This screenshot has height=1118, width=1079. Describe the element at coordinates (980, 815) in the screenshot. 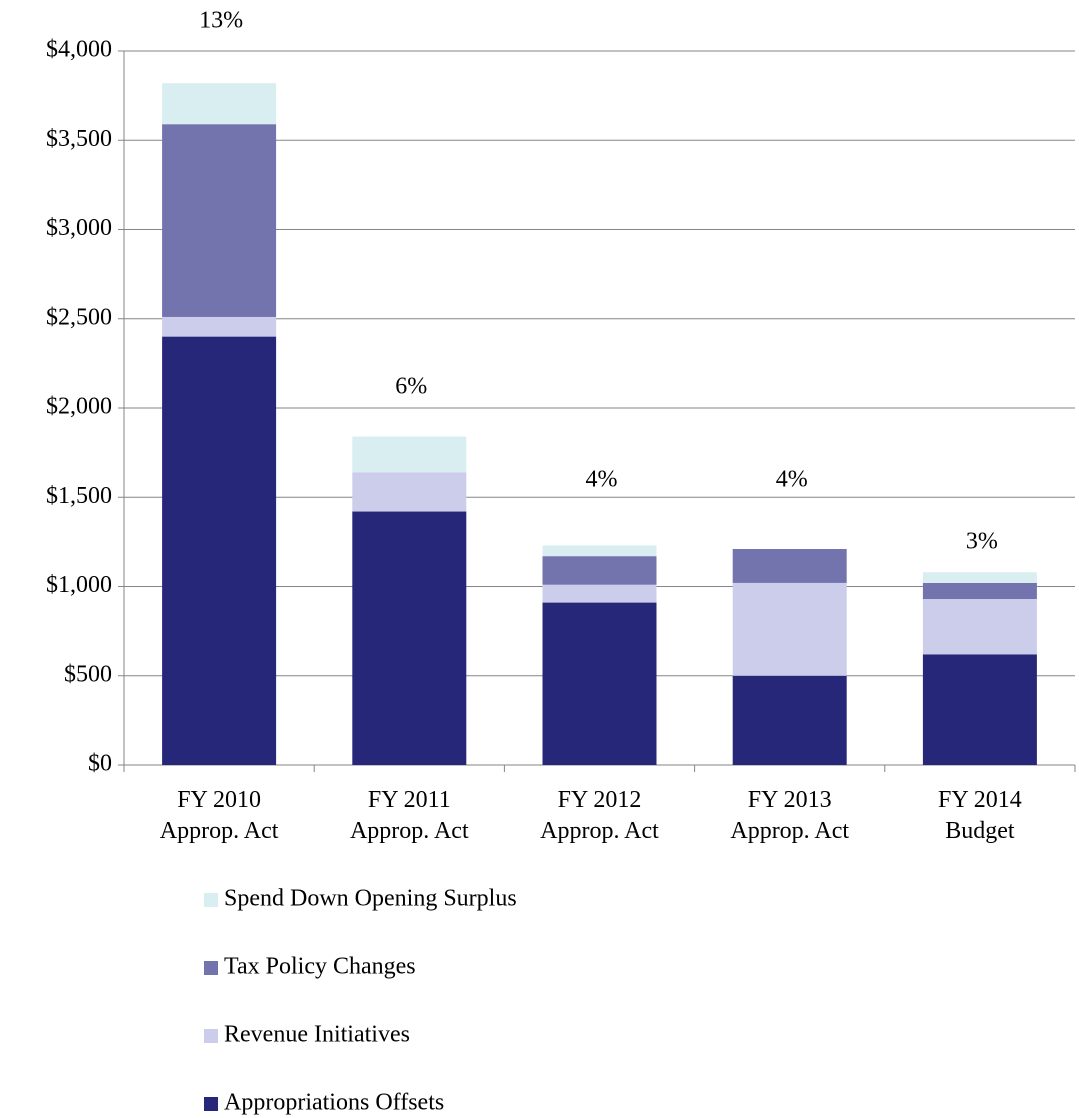

I see `x-tick-label: FY 2014 Budget` at that location.